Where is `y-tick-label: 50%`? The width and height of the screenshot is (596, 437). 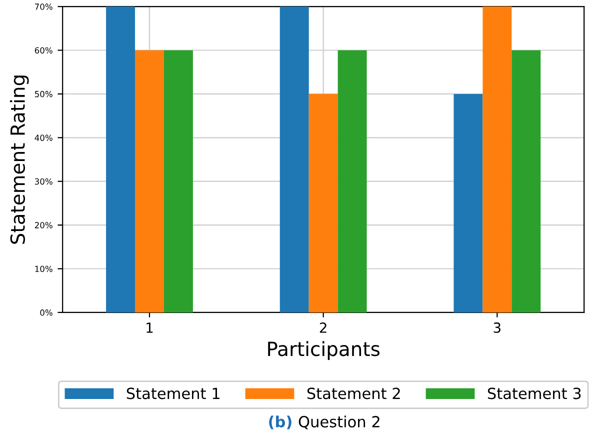 y-tick-label: 50% is located at coordinates (43, 94).